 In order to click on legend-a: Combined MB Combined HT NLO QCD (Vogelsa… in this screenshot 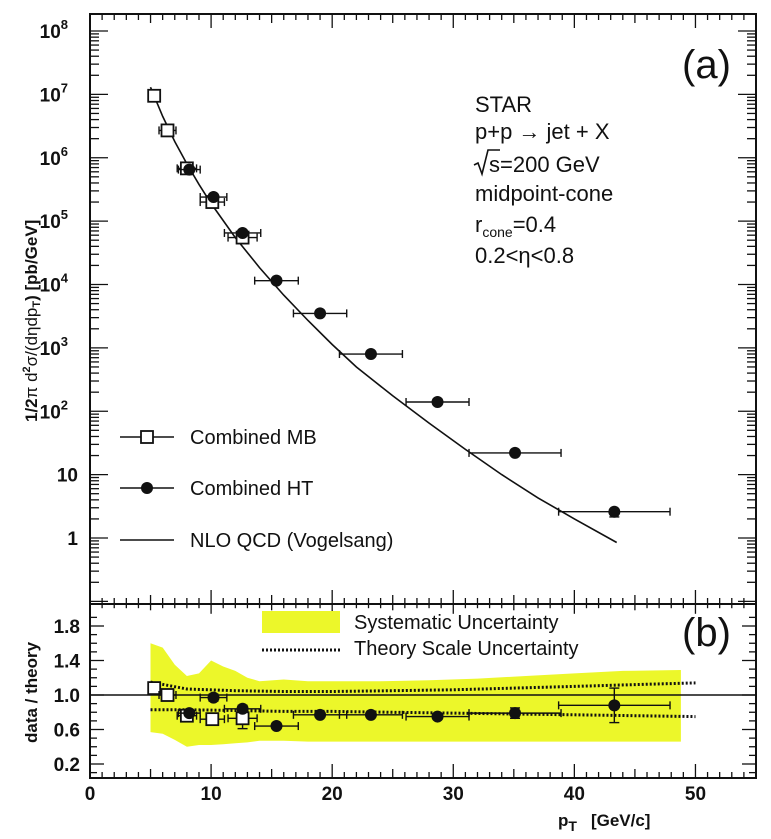, I will do `click(256, 489)`.